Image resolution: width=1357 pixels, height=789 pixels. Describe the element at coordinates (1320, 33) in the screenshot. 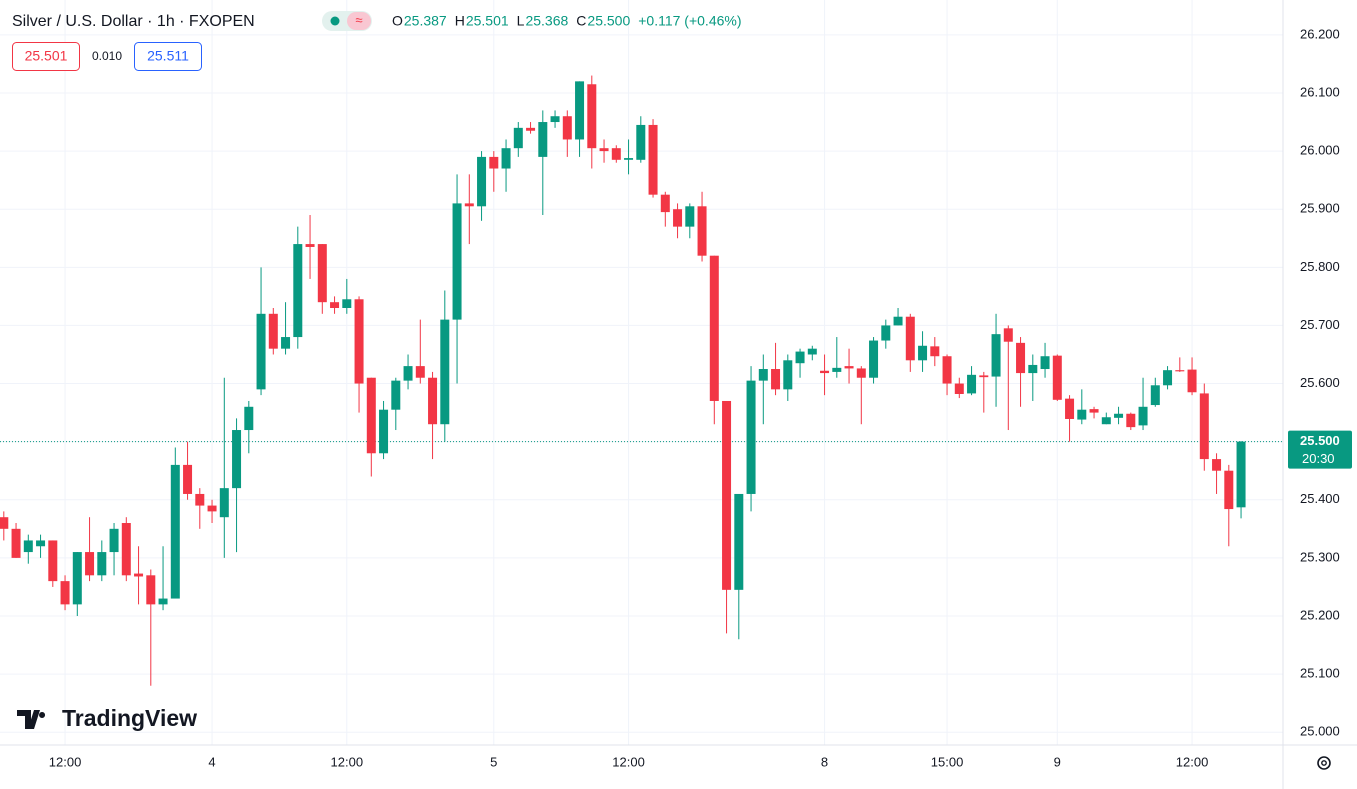

I see `y-tick-label: 26.200` at that location.